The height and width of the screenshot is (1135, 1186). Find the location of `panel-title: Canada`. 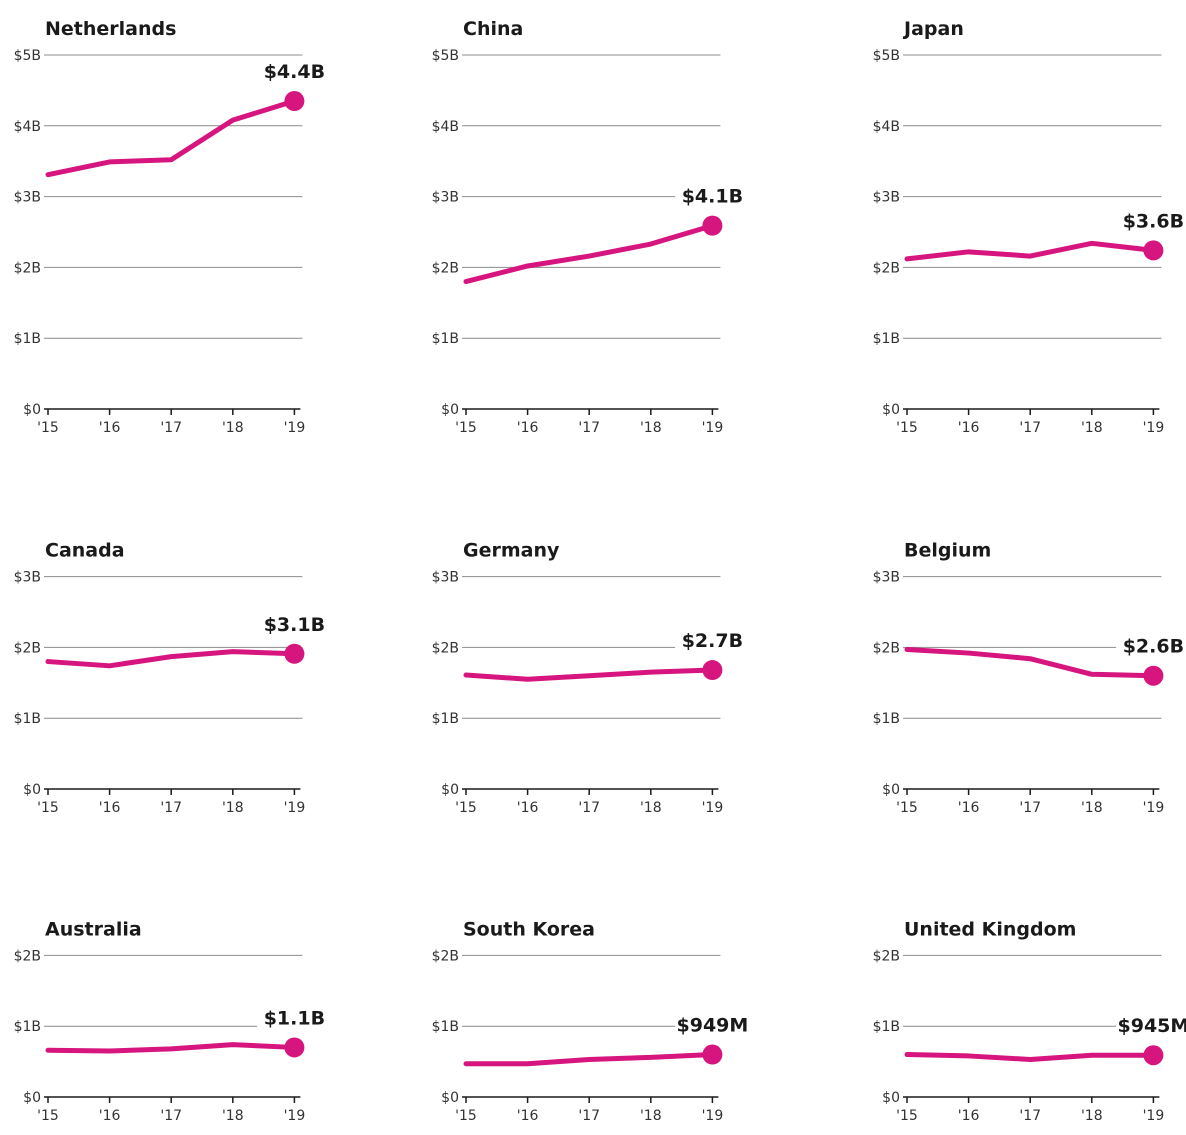

panel-title: Canada is located at coordinates (85, 551).